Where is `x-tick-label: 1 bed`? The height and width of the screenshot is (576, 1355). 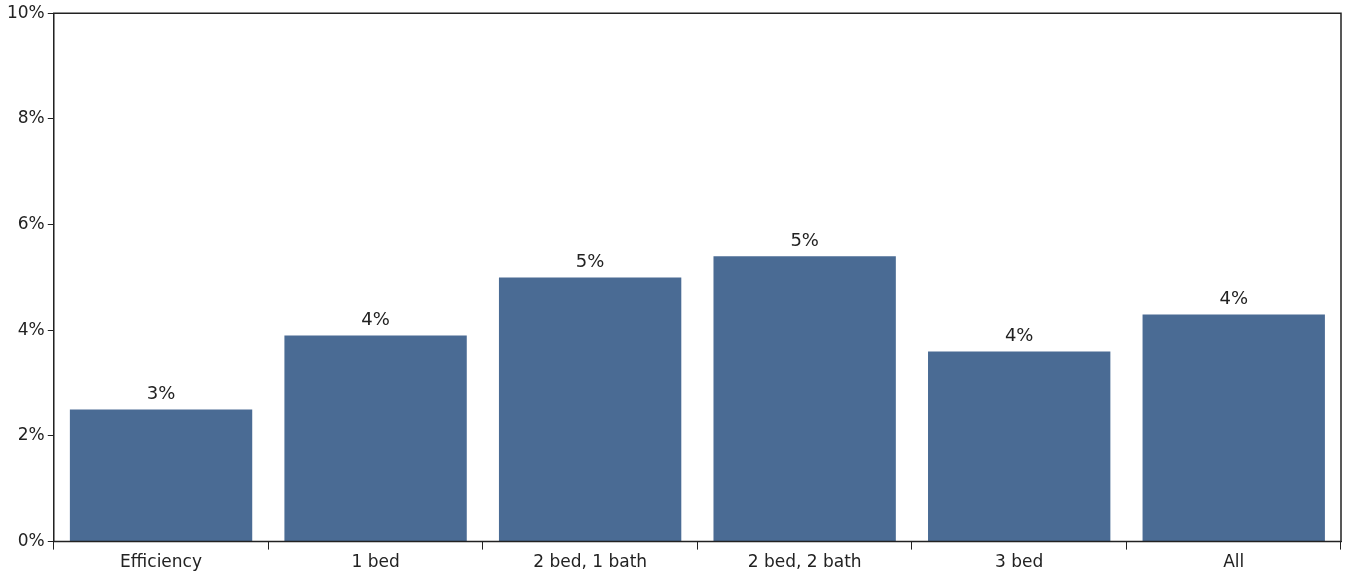
x-tick-label: 1 bed is located at coordinates (375, 561).